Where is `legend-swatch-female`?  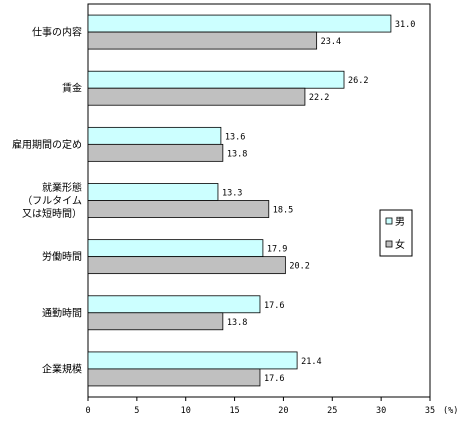
legend-swatch-female is located at coordinates (389, 244).